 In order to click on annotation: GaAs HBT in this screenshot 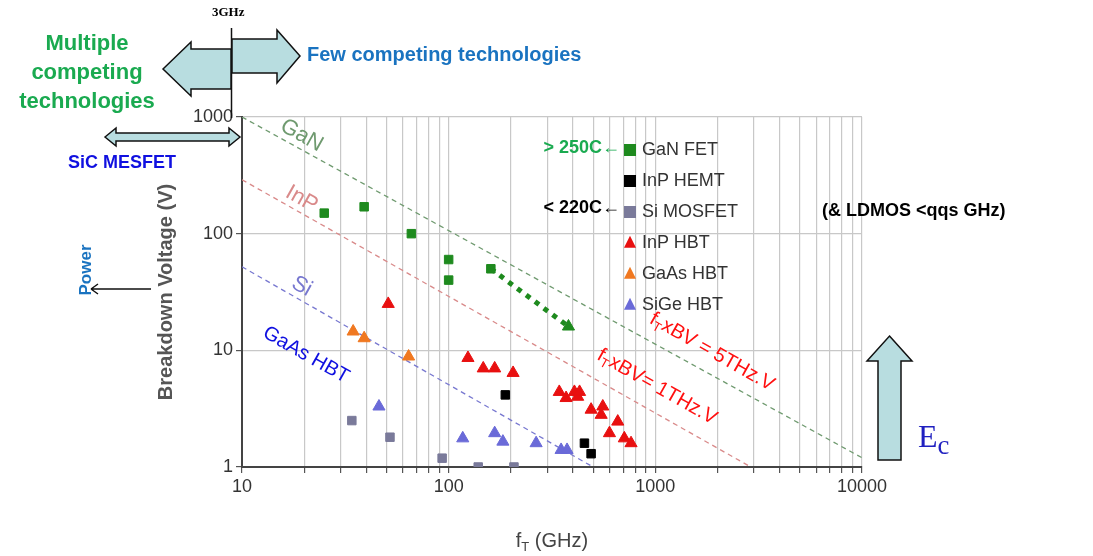, I will do `click(306, 353)`.